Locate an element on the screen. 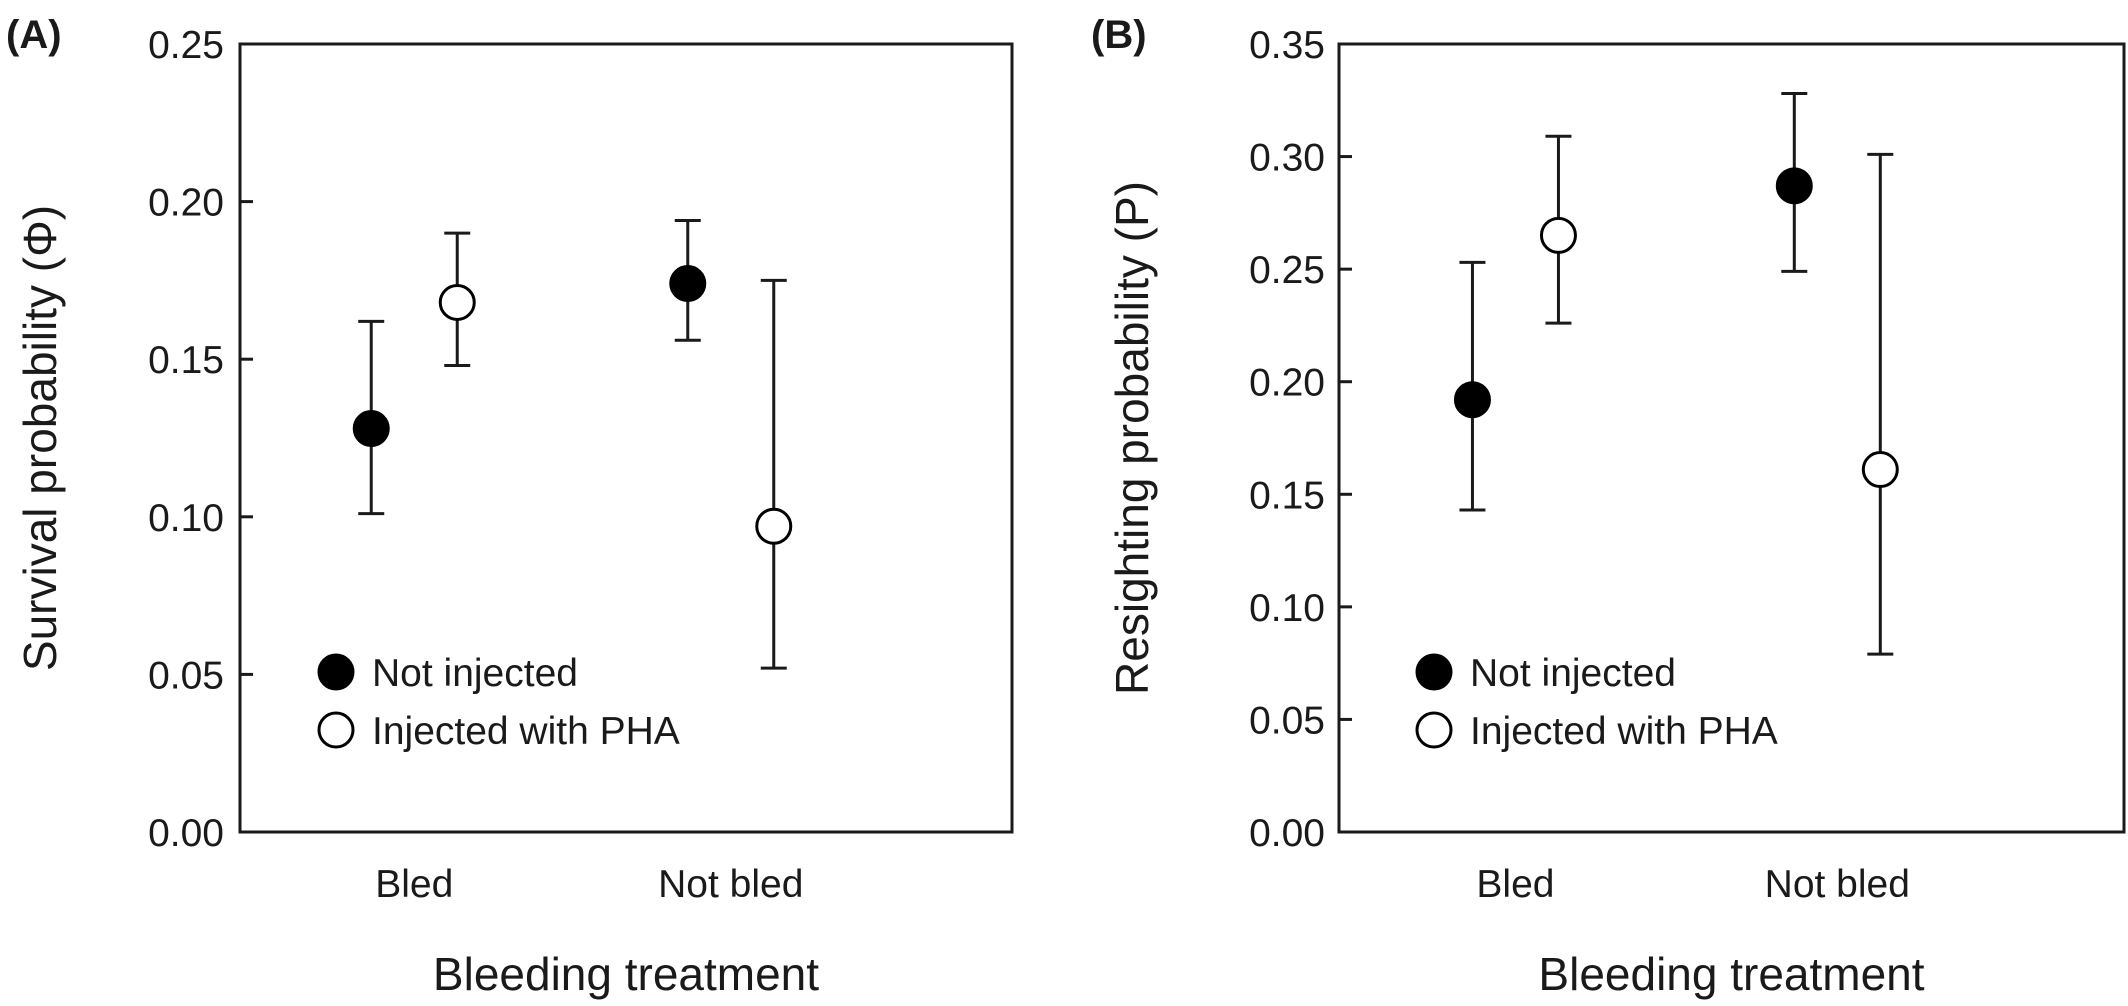 The width and height of the screenshot is (2128, 1006). y-axis-title: Resighting probability (P) is located at coordinates (1132, 438).